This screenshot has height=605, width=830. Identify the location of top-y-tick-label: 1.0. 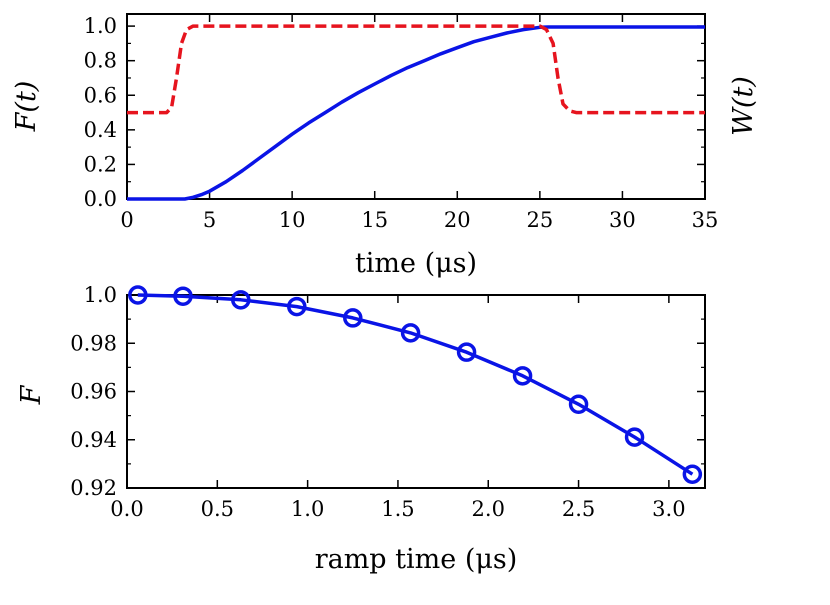
(100, 26).